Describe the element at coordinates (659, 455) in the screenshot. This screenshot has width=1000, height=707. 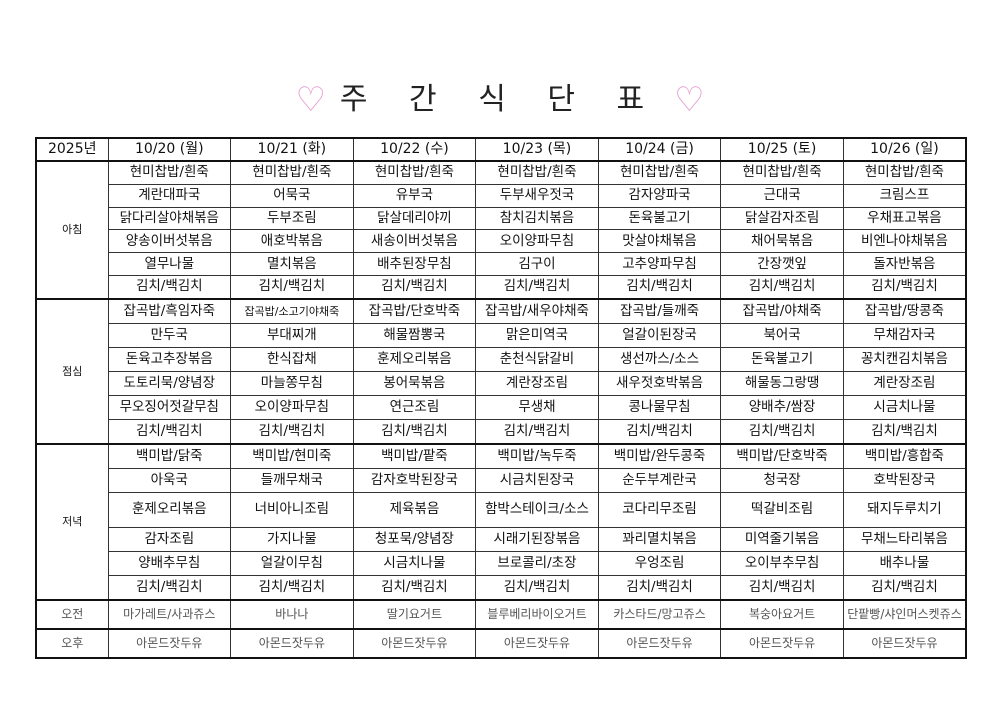
I see `menu-item: 백미밥/완두콩죽` at that location.